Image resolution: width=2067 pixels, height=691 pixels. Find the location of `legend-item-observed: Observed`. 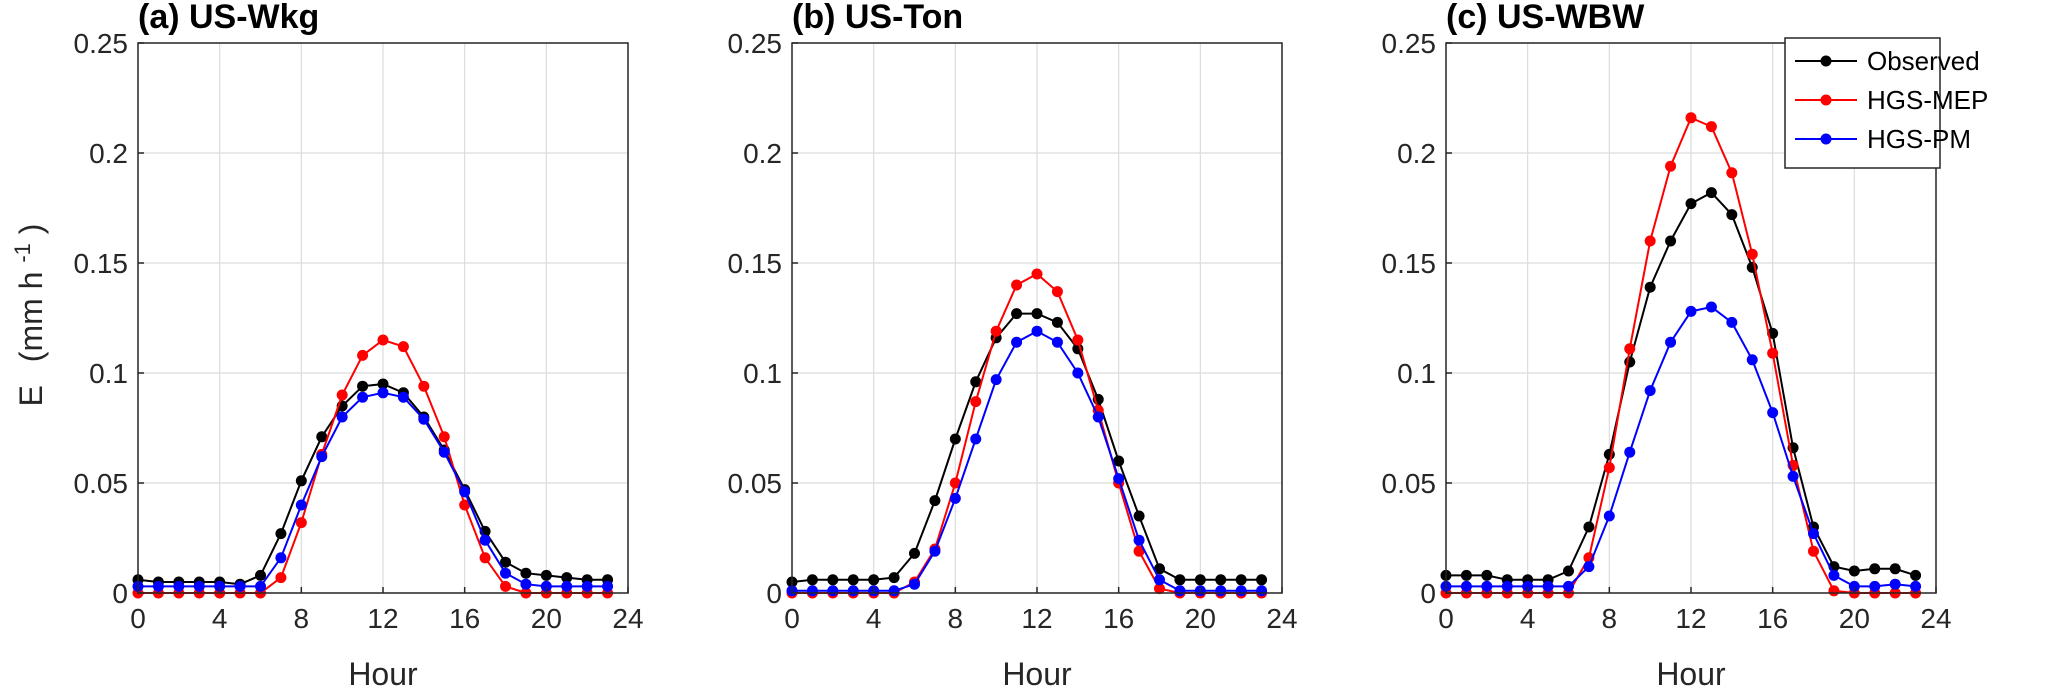

legend-item-observed: Observed is located at coordinates (1887, 61).